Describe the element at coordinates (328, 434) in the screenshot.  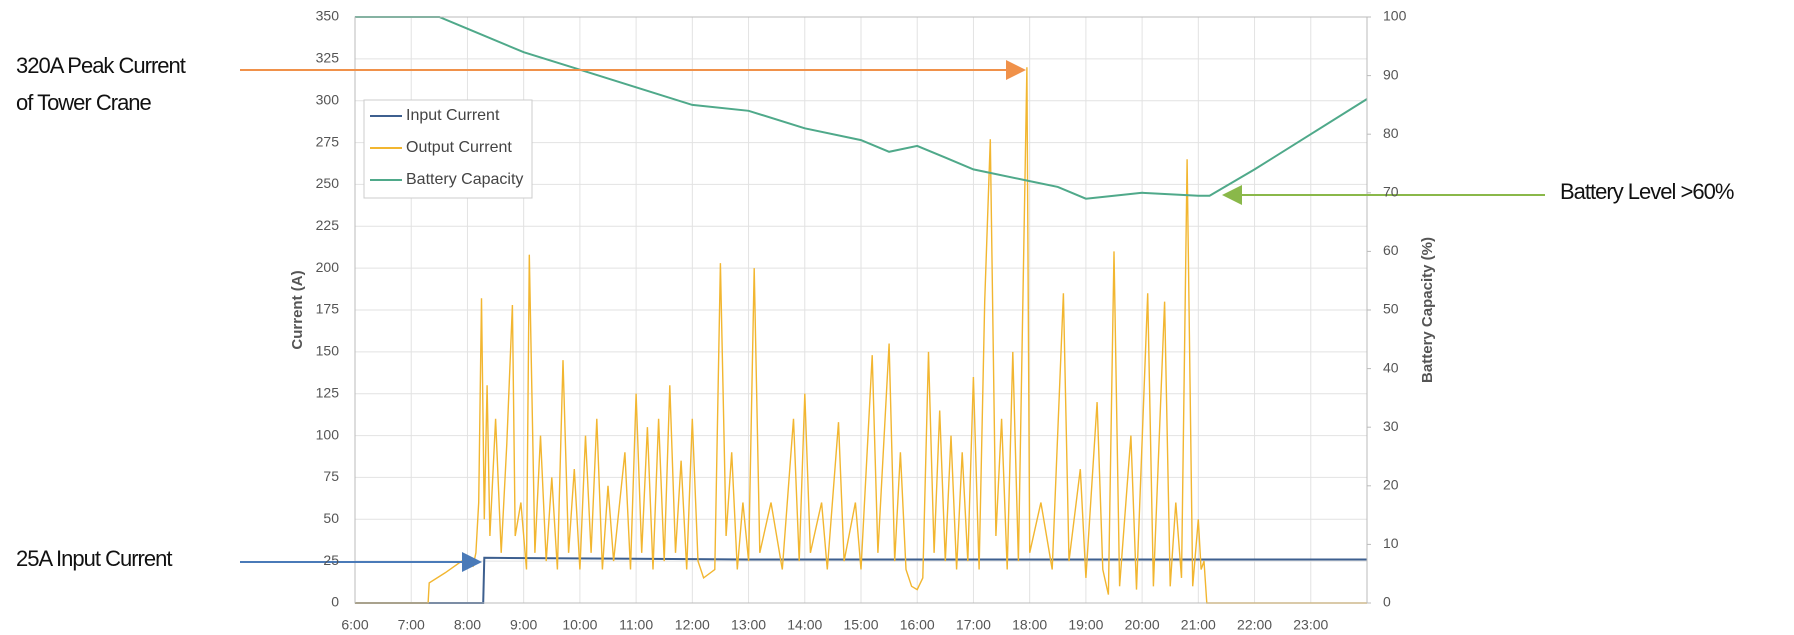
I see `y-tick-label: 100` at that location.